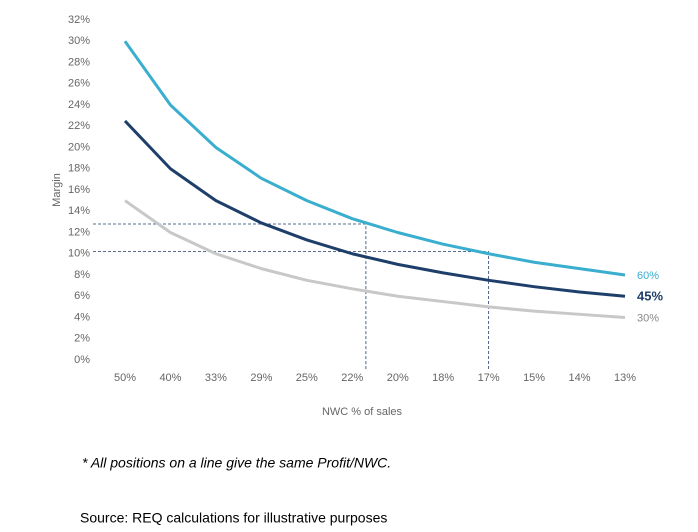 Image resolution: width=698 pixels, height=532 pixels. Describe the element at coordinates (79, 126) in the screenshot. I see `y-tick-label: 22%` at that location.